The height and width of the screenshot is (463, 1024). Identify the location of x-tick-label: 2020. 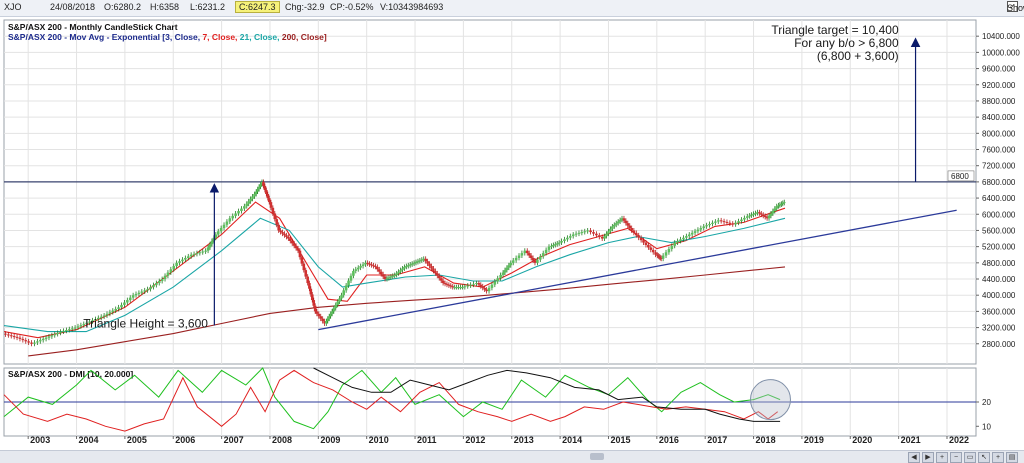
(862, 440).